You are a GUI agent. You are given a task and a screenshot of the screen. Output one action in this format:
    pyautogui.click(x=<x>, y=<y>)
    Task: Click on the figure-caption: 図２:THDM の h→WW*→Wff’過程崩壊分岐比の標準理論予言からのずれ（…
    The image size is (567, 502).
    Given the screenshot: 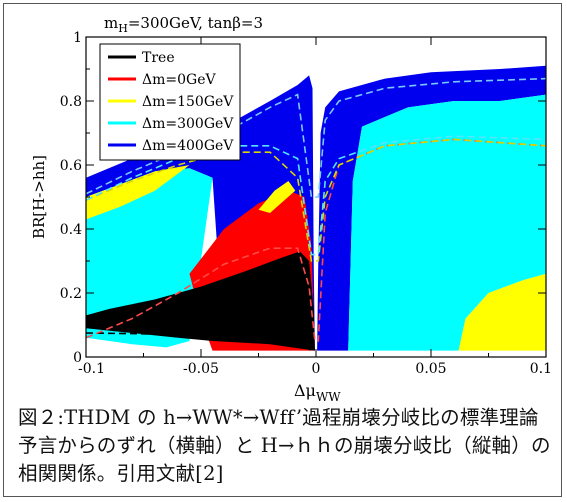 What is the action you would take?
    pyautogui.click(x=284, y=445)
    